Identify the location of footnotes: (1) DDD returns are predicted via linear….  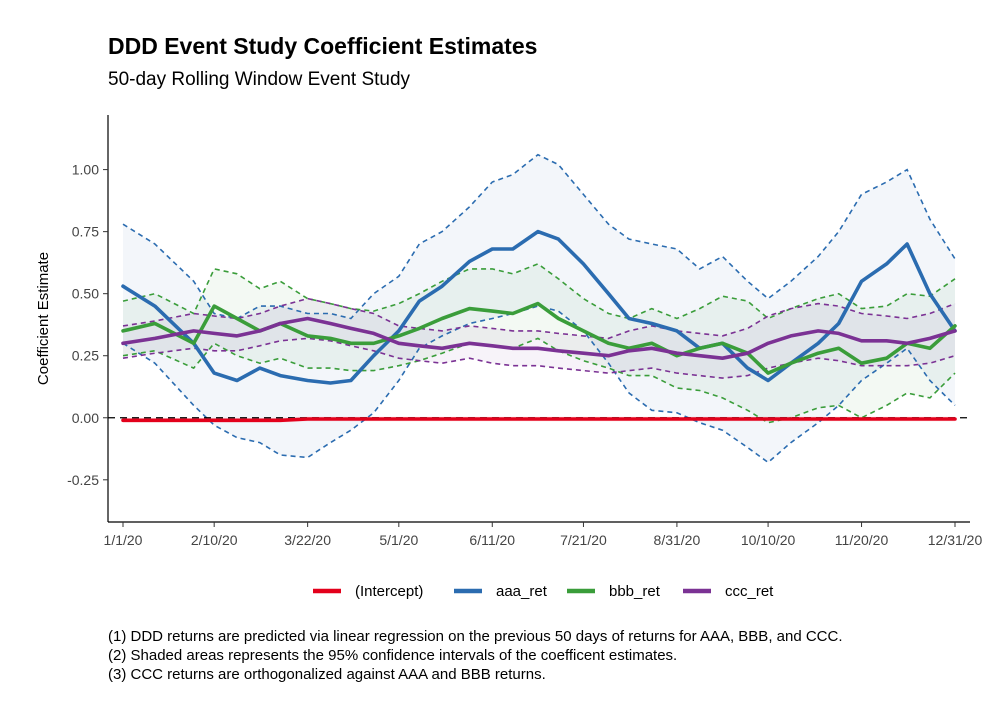
(475, 655).